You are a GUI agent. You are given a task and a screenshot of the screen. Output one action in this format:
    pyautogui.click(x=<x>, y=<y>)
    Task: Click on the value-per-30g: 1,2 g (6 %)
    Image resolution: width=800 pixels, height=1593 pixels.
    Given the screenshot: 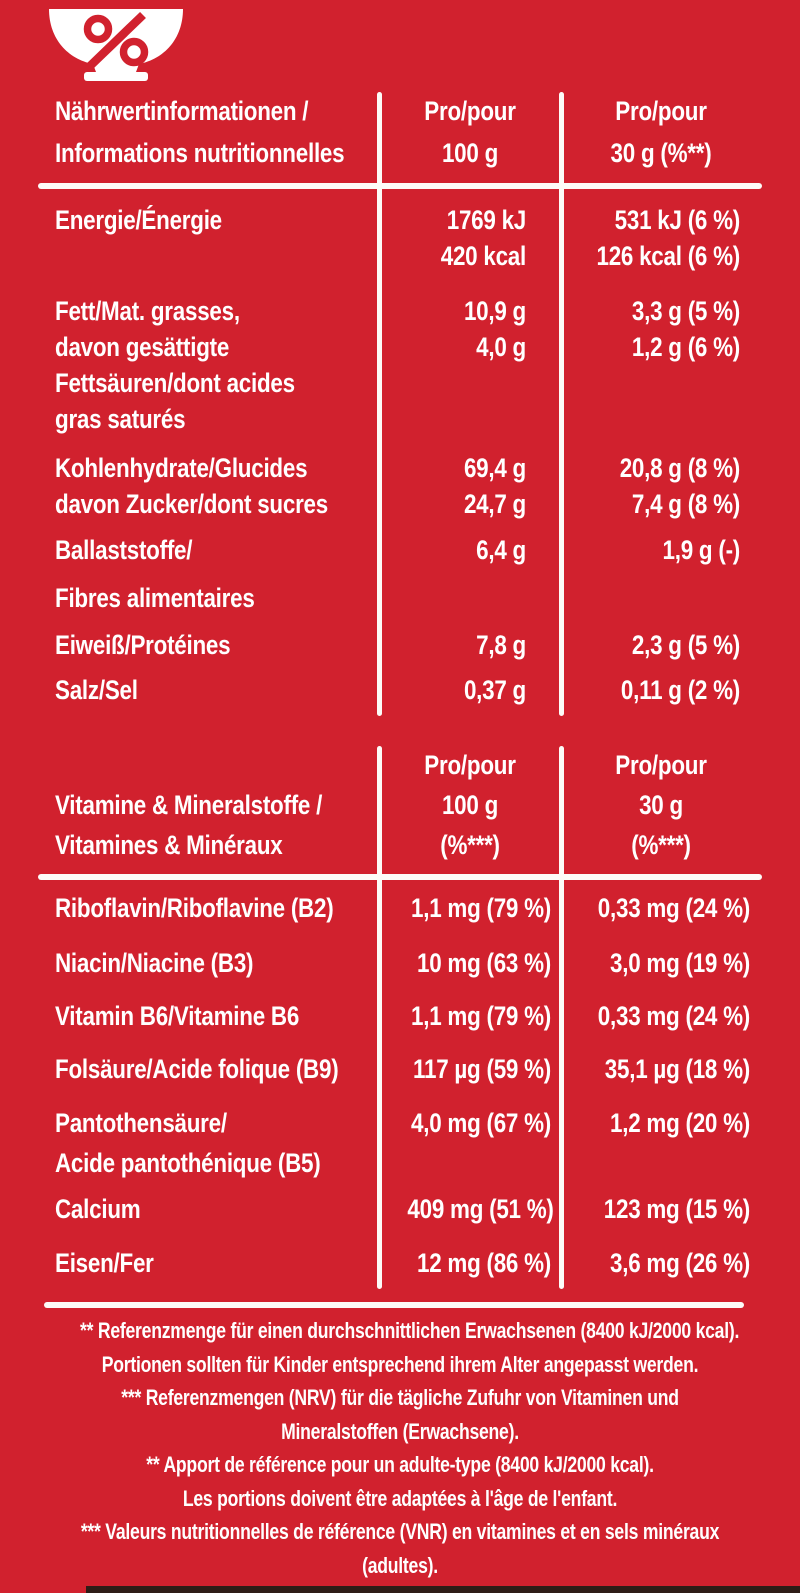 What is the action you would take?
    pyautogui.click(x=685, y=347)
    